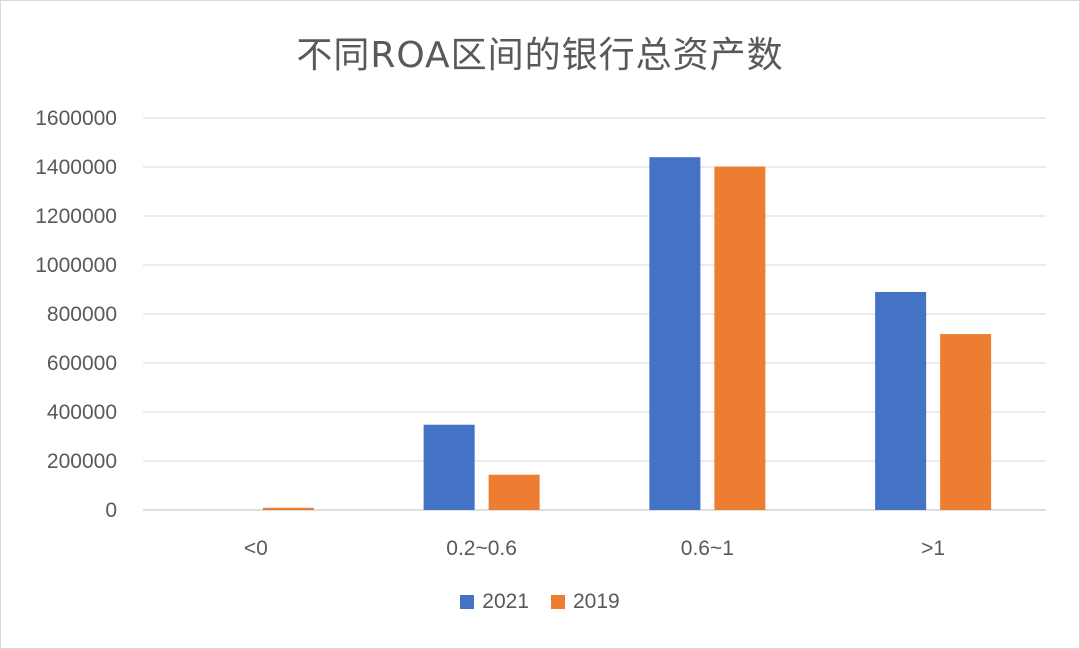 The width and height of the screenshot is (1080, 649). I want to click on y-tick-label: 1400000, so click(76, 167).